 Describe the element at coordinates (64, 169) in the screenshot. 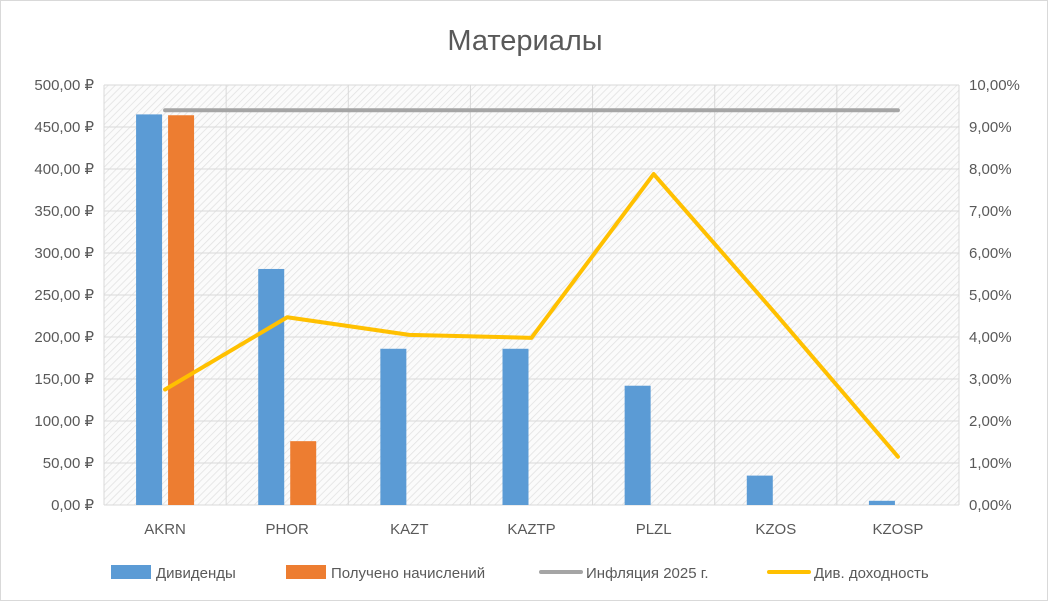

I see `left-tick-label: 400,00 ₽` at that location.